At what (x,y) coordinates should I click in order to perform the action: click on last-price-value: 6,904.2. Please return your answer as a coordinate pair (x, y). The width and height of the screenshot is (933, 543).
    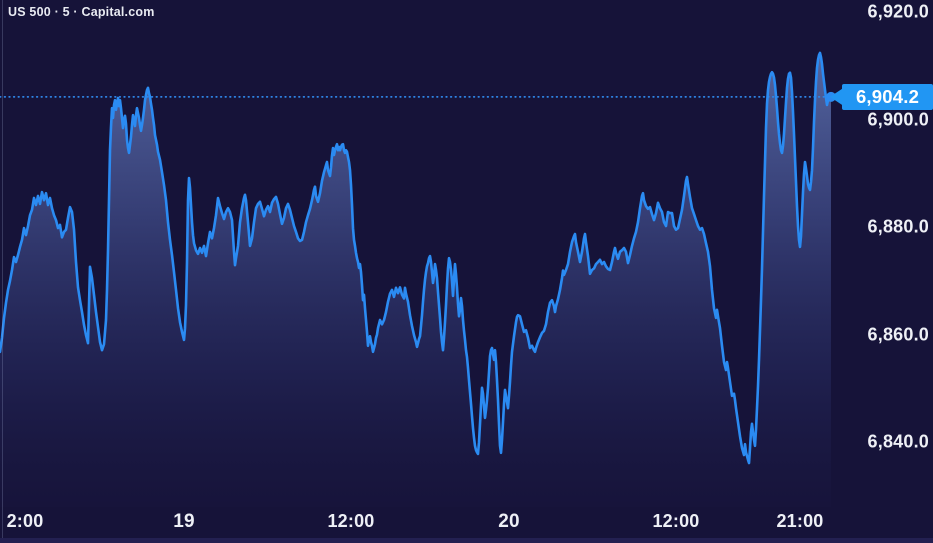
    Looking at the image, I should click on (887, 96).